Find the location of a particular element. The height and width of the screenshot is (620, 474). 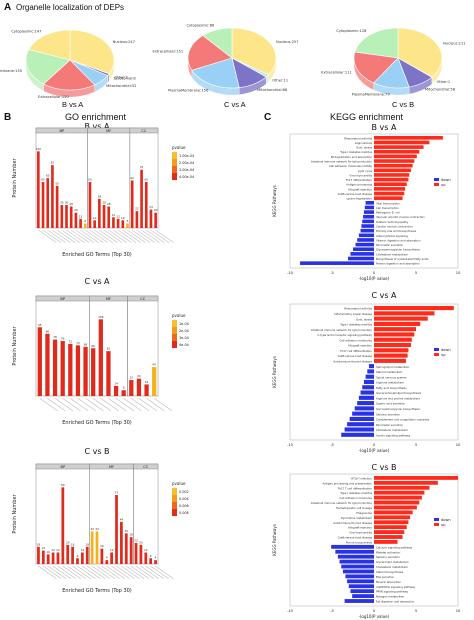

kegg-category-label: Pancreatic secretion is located at coordinates (389, 425).